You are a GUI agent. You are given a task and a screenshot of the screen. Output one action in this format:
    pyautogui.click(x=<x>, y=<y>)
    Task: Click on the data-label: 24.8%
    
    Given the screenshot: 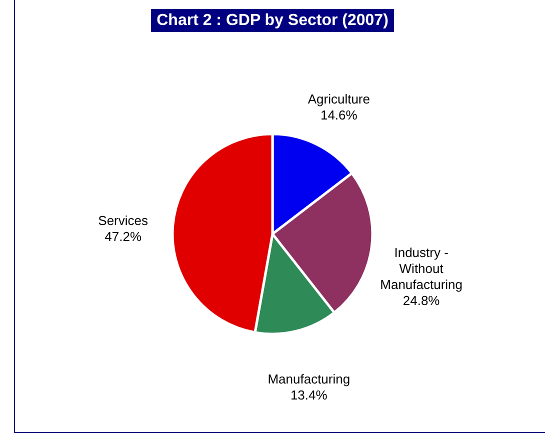 What is the action you would take?
    pyautogui.click(x=421, y=300)
    